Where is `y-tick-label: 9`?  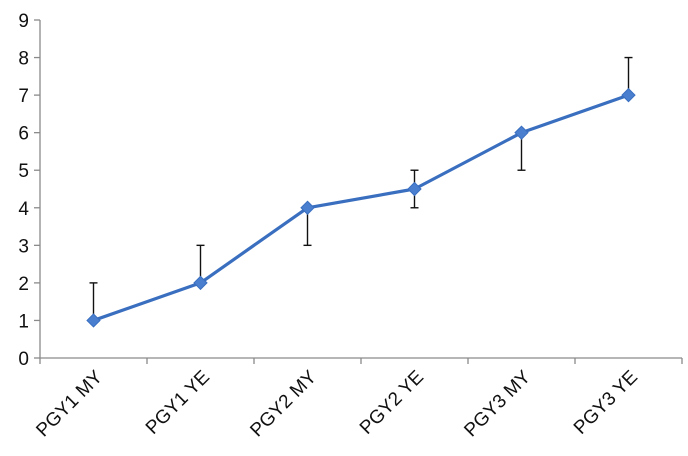 y-tick-label: 9 is located at coordinates (23, 21).